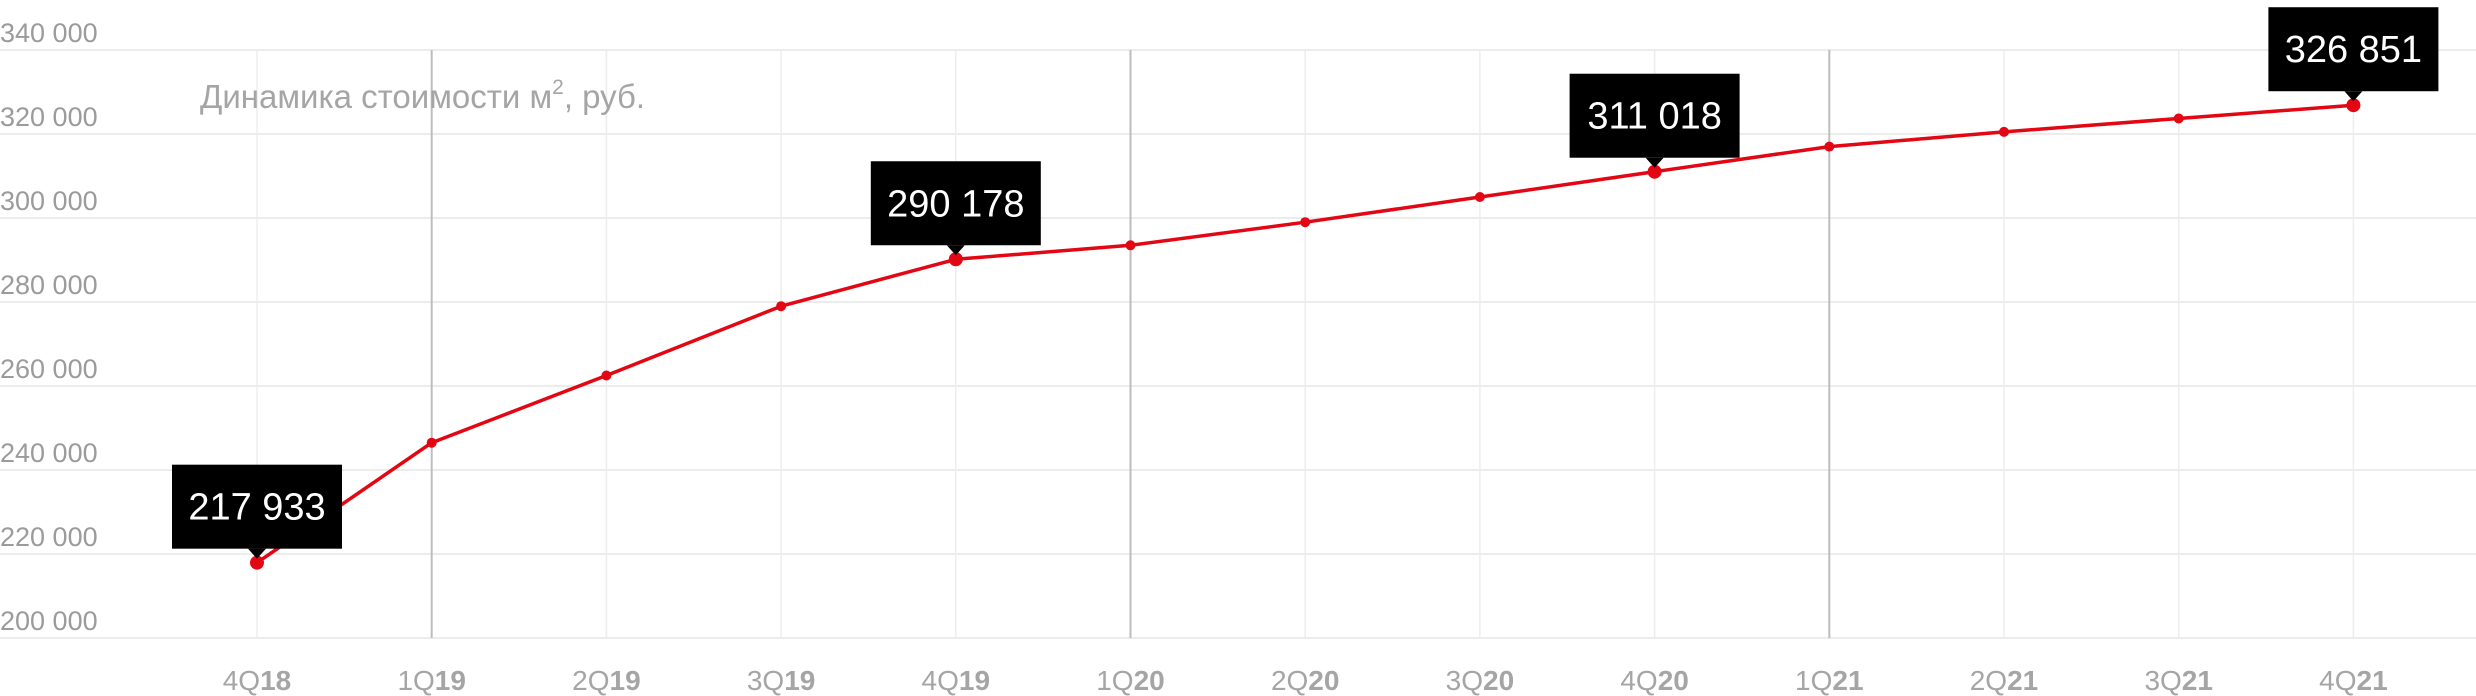 The width and height of the screenshot is (2476, 696). What do you see at coordinates (49, 117) in the screenshot?
I see `y-tick-label: 320 000` at bounding box center [49, 117].